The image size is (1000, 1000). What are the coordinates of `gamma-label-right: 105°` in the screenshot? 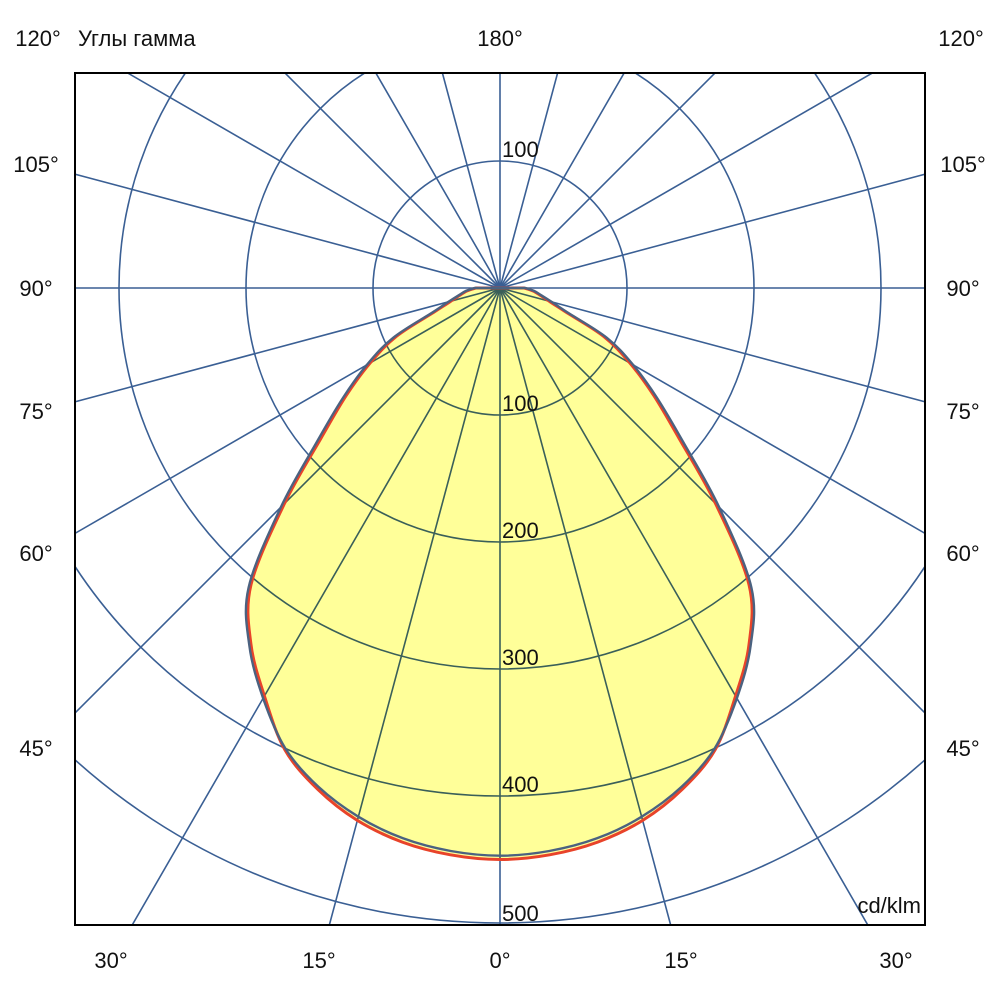 It's located at (963, 164).